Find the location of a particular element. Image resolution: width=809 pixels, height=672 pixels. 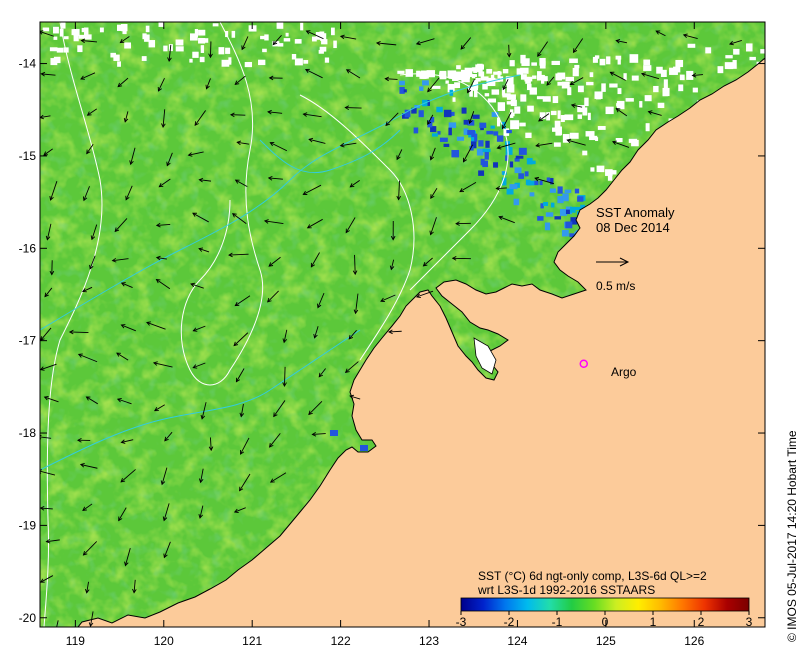

x-tick-label: 119 is located at coordinates (75, 641).